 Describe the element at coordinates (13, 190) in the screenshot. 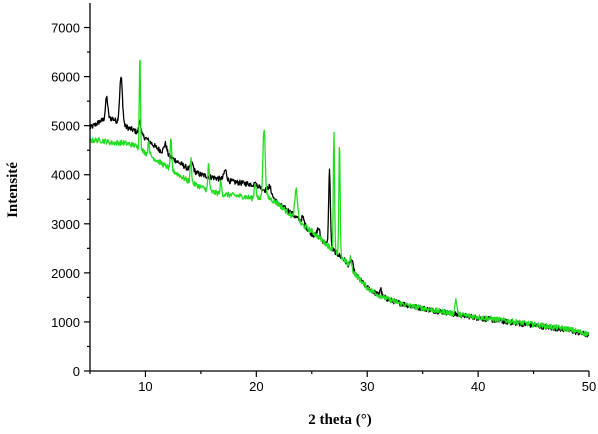

I see `y-axis-title: Intensité` at that location.